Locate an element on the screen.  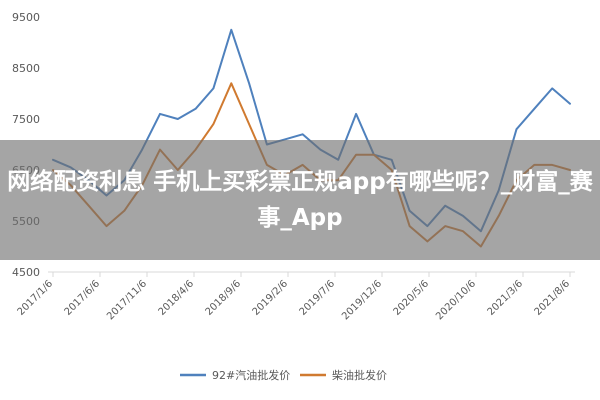
x-tick-label: 2020/10/6 is located at coordinates (456, 300).